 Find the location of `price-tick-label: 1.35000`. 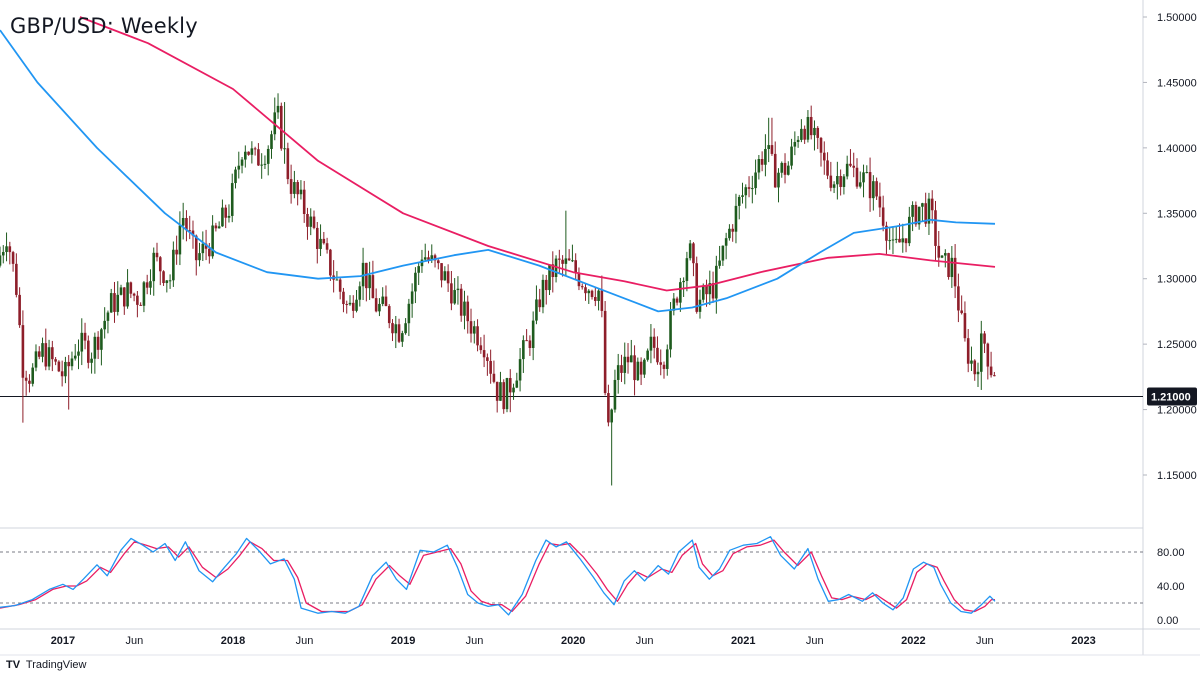

price-tick-label: 1.35000 is located at coordinates (1177, 214).